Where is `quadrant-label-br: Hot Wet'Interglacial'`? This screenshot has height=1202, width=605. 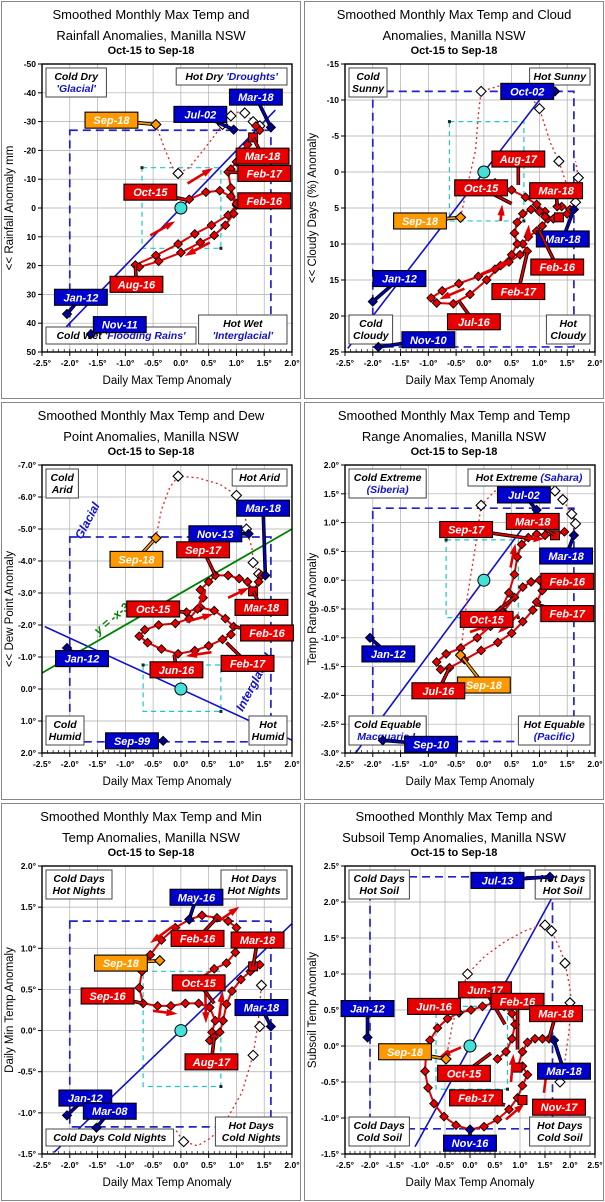 quadrant-label-br: Hot Wet'Interglacial' is located at coordinates (243, 329).